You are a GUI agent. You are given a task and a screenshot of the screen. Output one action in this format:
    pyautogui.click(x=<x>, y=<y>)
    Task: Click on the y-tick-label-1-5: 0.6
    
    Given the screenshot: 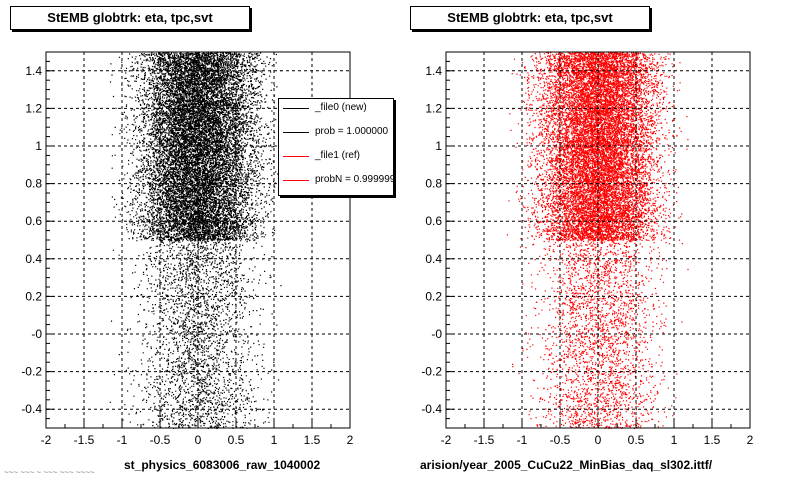 What is the action you would take?
    pyautogui.click(x=433, y=221)
    